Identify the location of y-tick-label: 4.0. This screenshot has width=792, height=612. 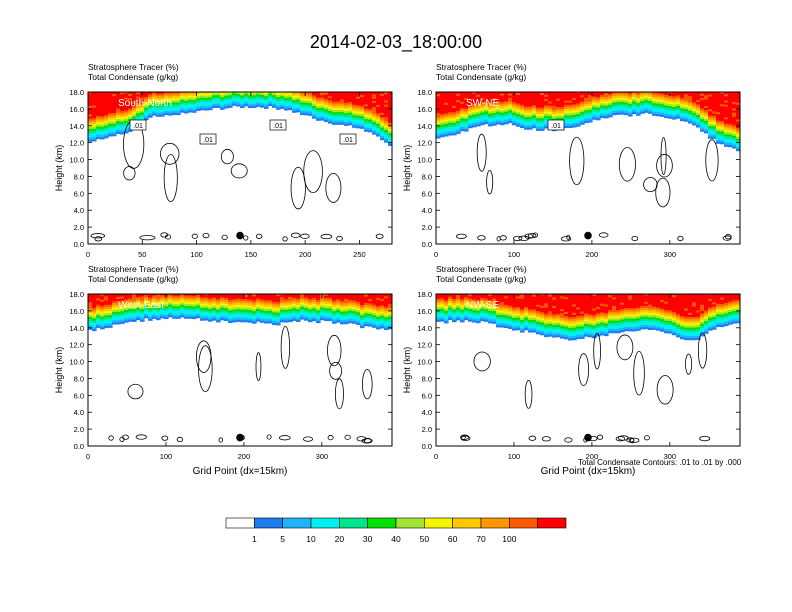
(79, 210).